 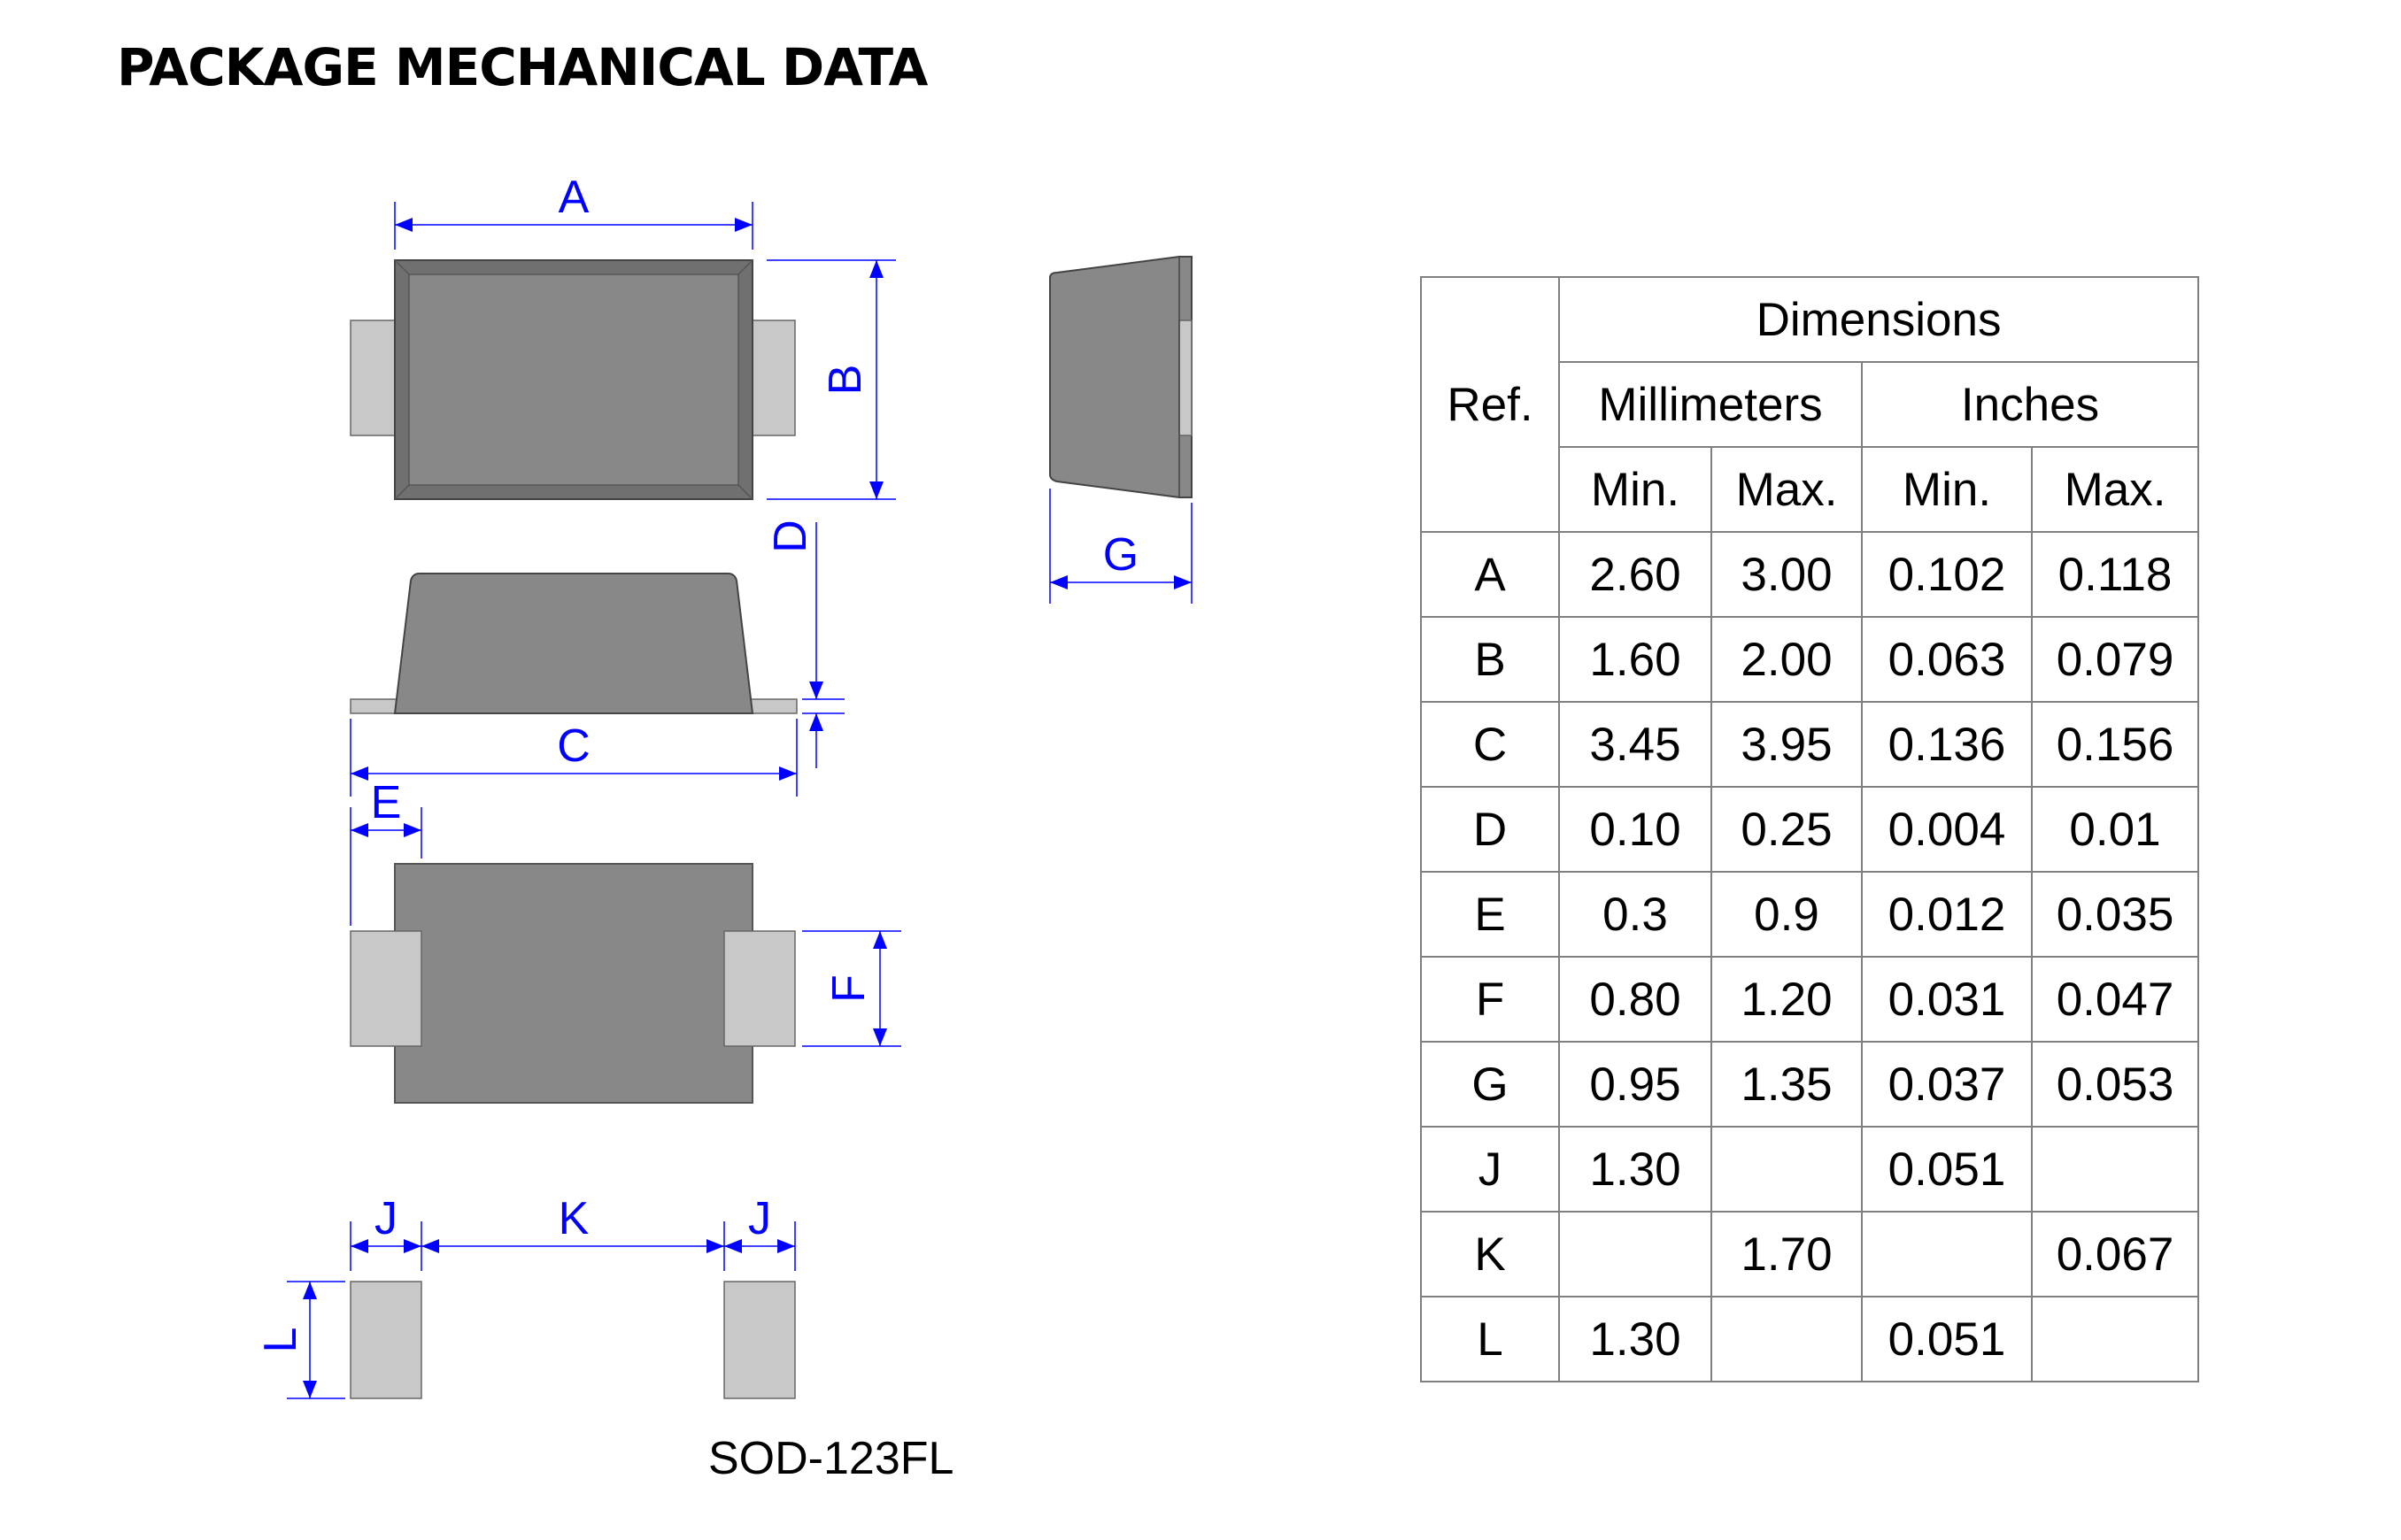 What do you see at coordinates (1786, 489) in the screenshot?
I see `mm-max-header: Max.` at bounding box center [1786, 489].